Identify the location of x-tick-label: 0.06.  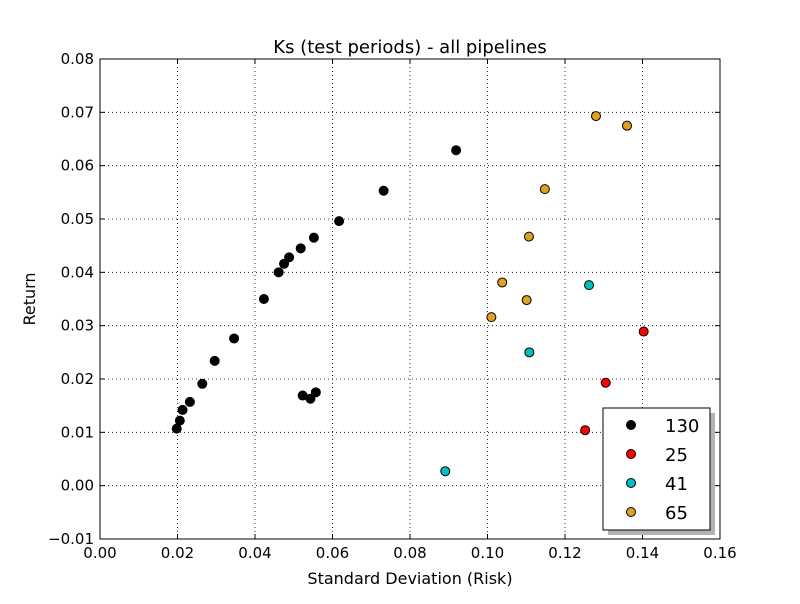
(332, 553).